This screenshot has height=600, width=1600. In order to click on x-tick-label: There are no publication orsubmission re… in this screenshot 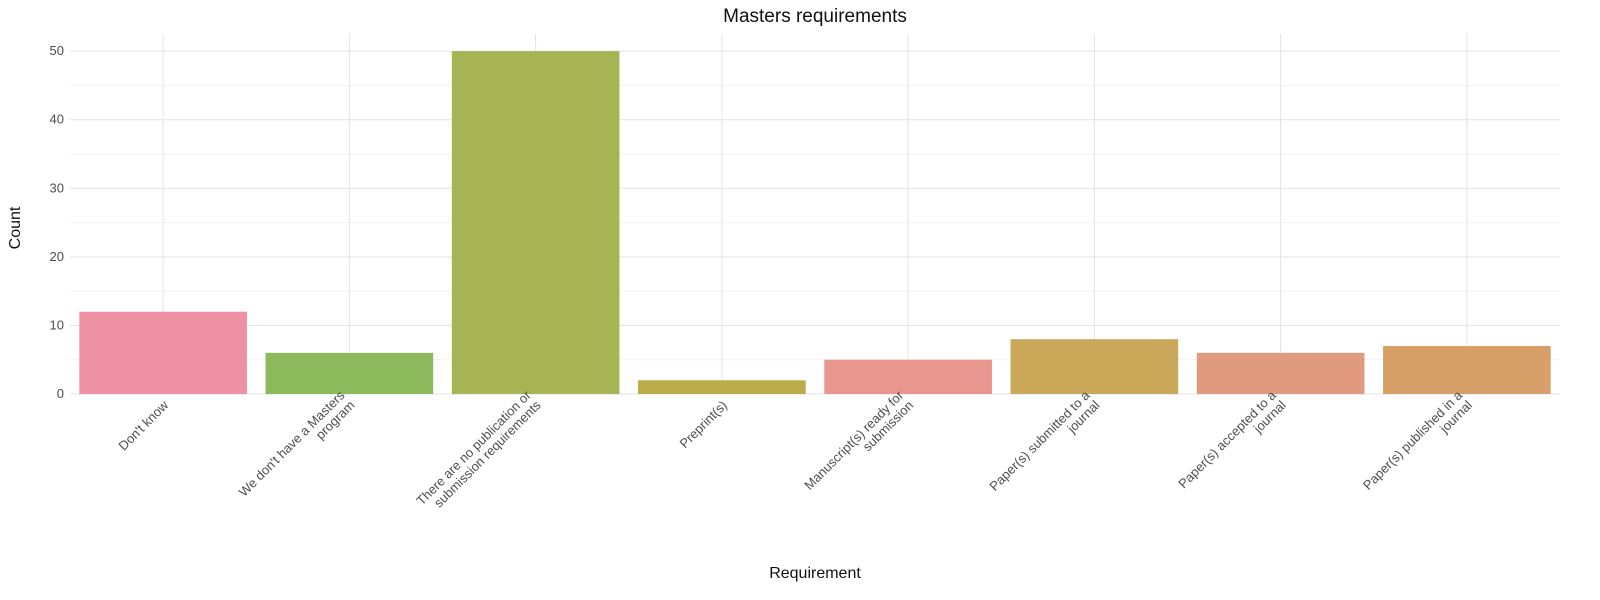, I will do `click(478, 452)`.